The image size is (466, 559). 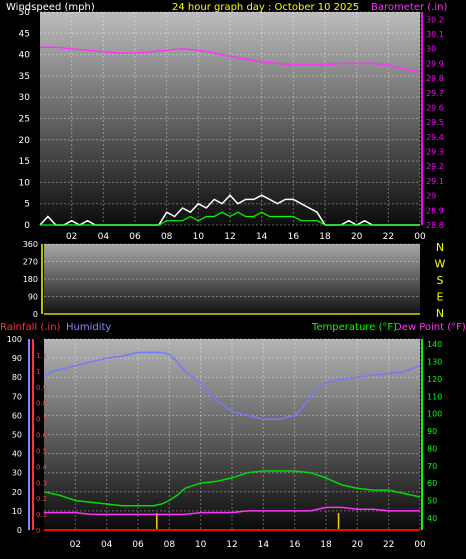 I want to click on humidity-tick-label: 30, so click(x=17, y=473).